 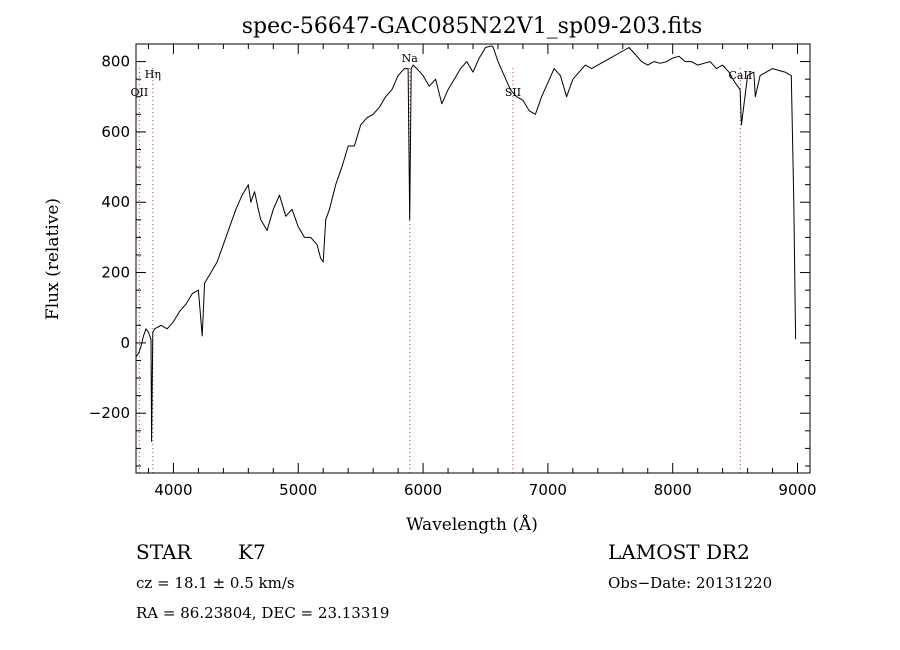 I want to click on coordinates-text: RA = 86.23804, DEC = 23.13319, so click(x=263, y=613).